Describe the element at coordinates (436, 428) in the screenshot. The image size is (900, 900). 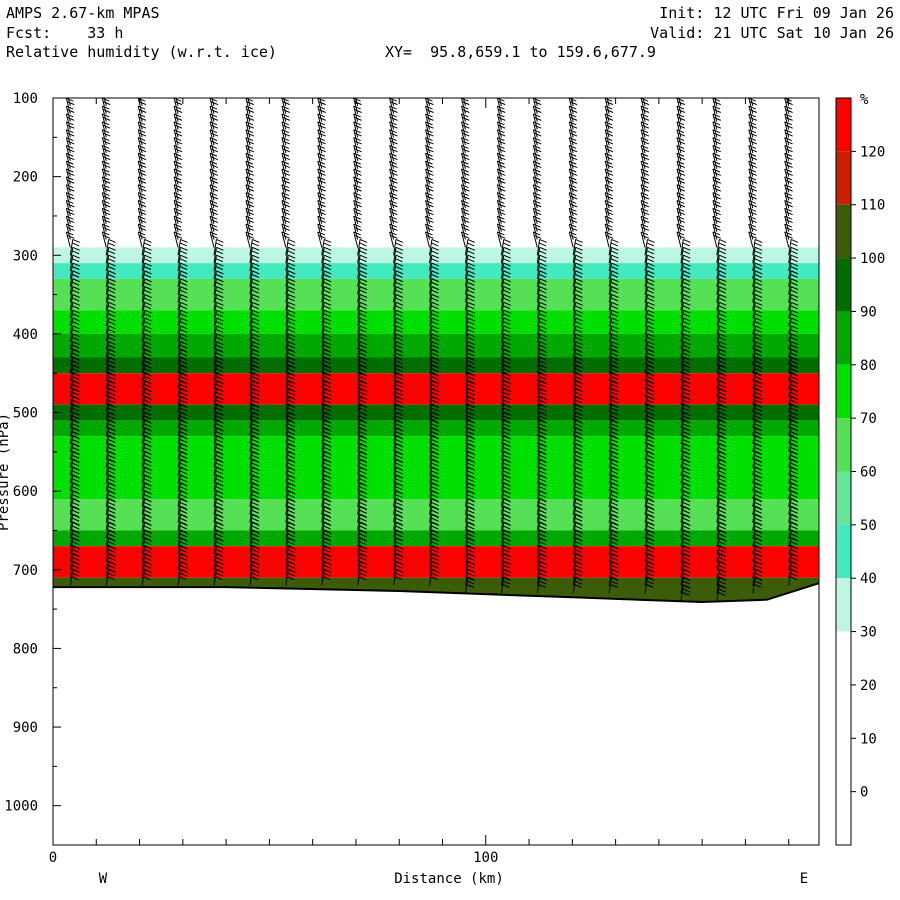
I see `rh-layer` at that location.